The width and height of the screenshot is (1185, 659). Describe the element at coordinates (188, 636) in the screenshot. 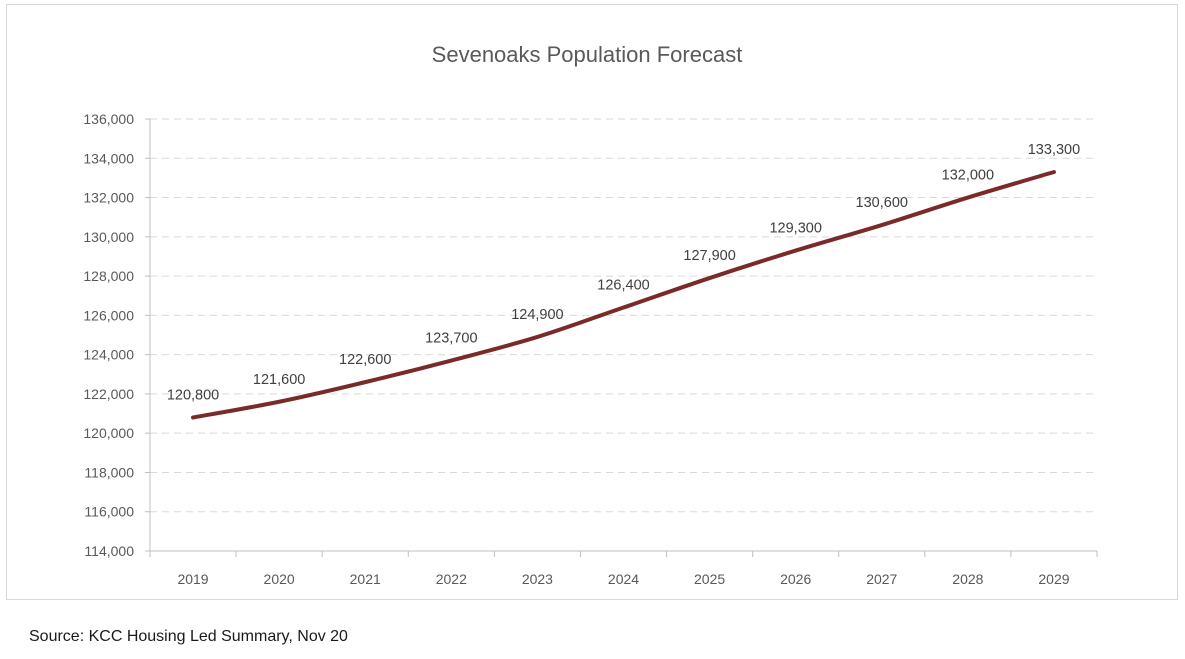

I see `source-note: Source: KCC Housing Led Summary, Nov 20` at that location.